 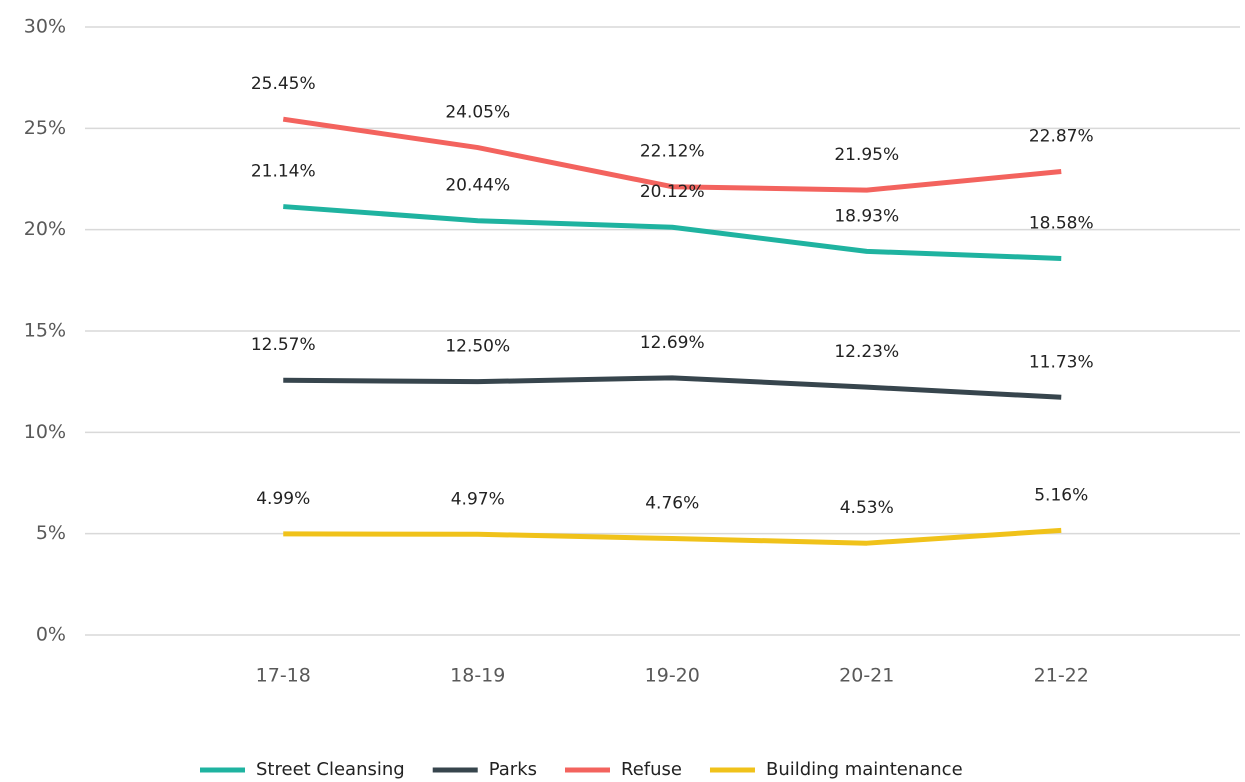 What do you see at coordinates (51, 635) in the screenshot?
I see `y-tick-label: 0%` at bounding box center [51, 635].